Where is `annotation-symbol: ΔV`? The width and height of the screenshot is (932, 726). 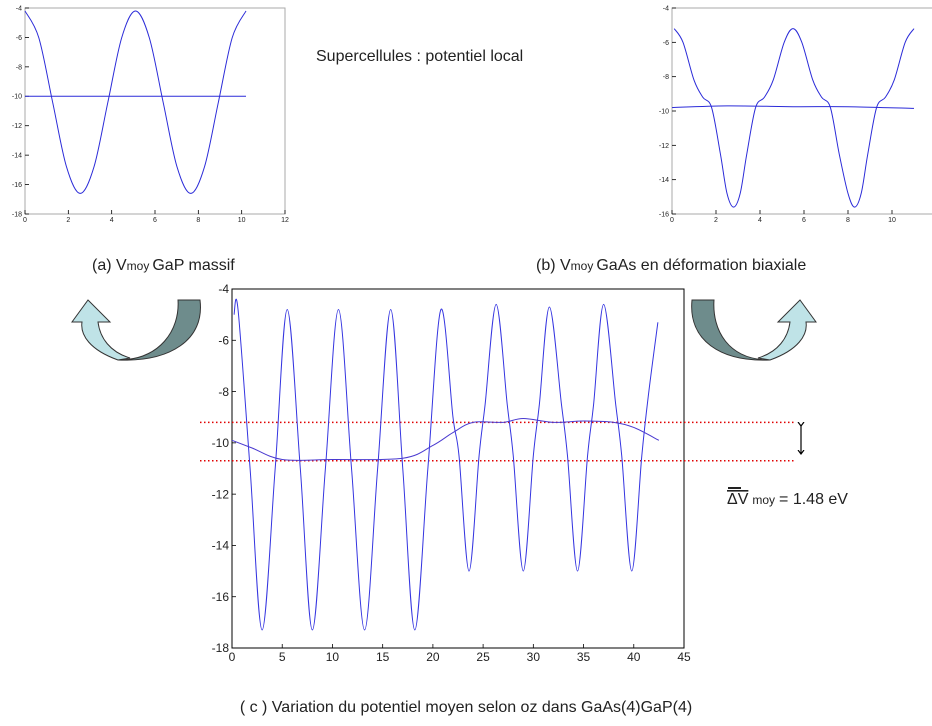 annotation-symbol: ΔV is located at coordinates (738, 499).